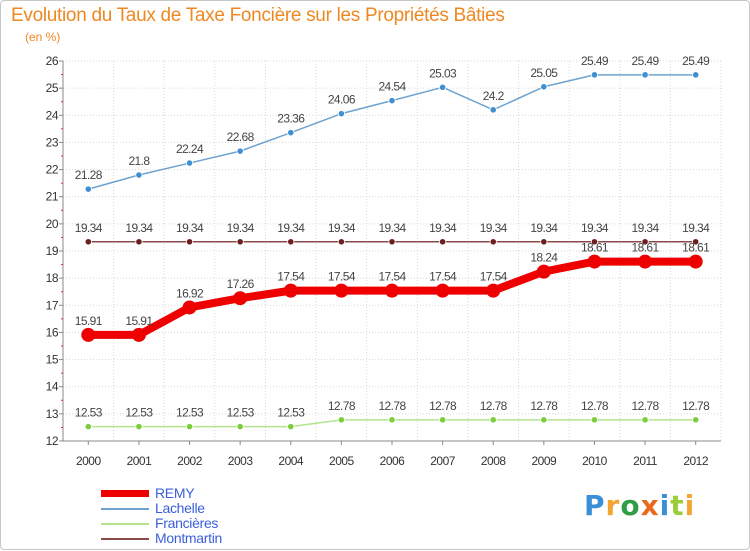  I want to click on y-tick-label: 24, so click(52, 115).